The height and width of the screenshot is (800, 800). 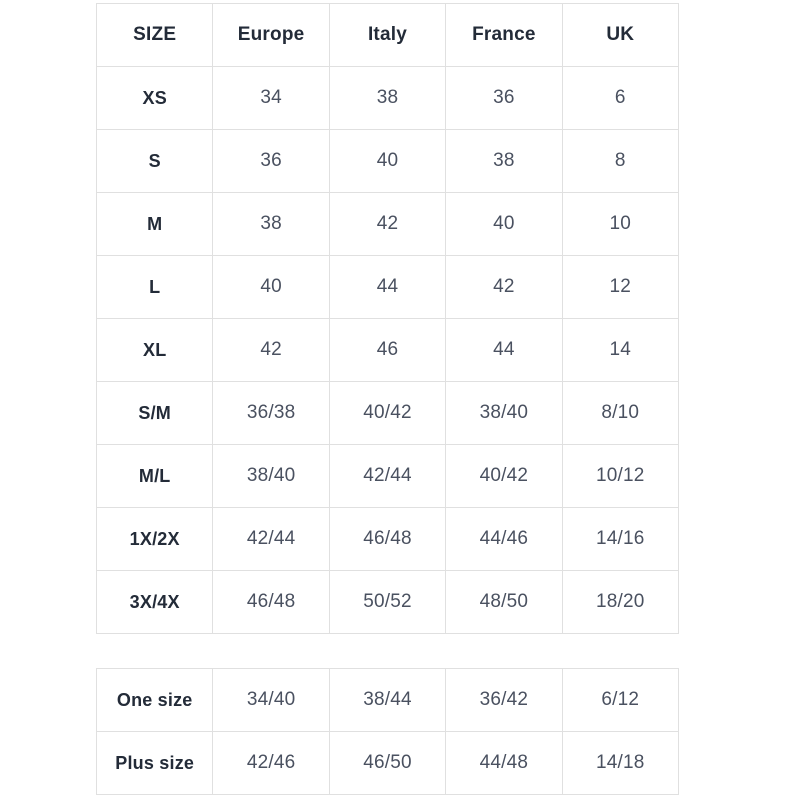 I want to click on table-row: S/M 36/38 40/42 38/40 8/10, so click(x=387, y=413).